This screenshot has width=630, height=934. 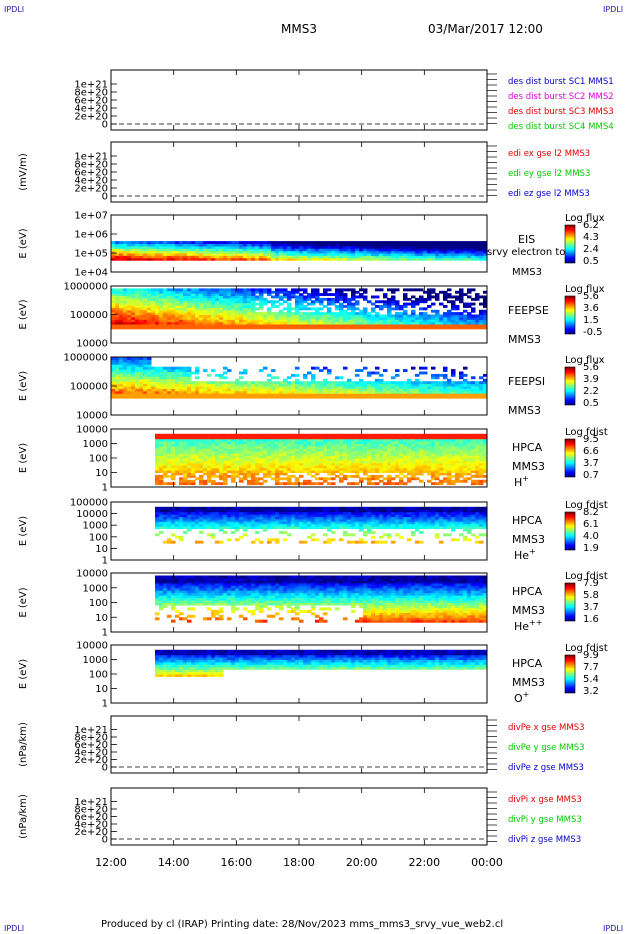 I want to click on colorbar-tick-label: 4.3, so click(x=591, y=237).